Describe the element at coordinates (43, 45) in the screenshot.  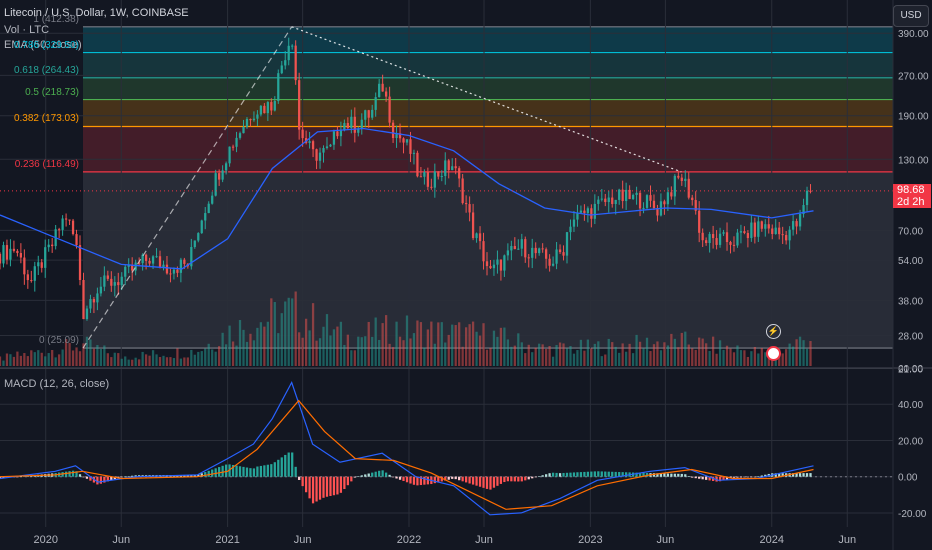
I see `ema-legend: EMA (50, close)` at that location.